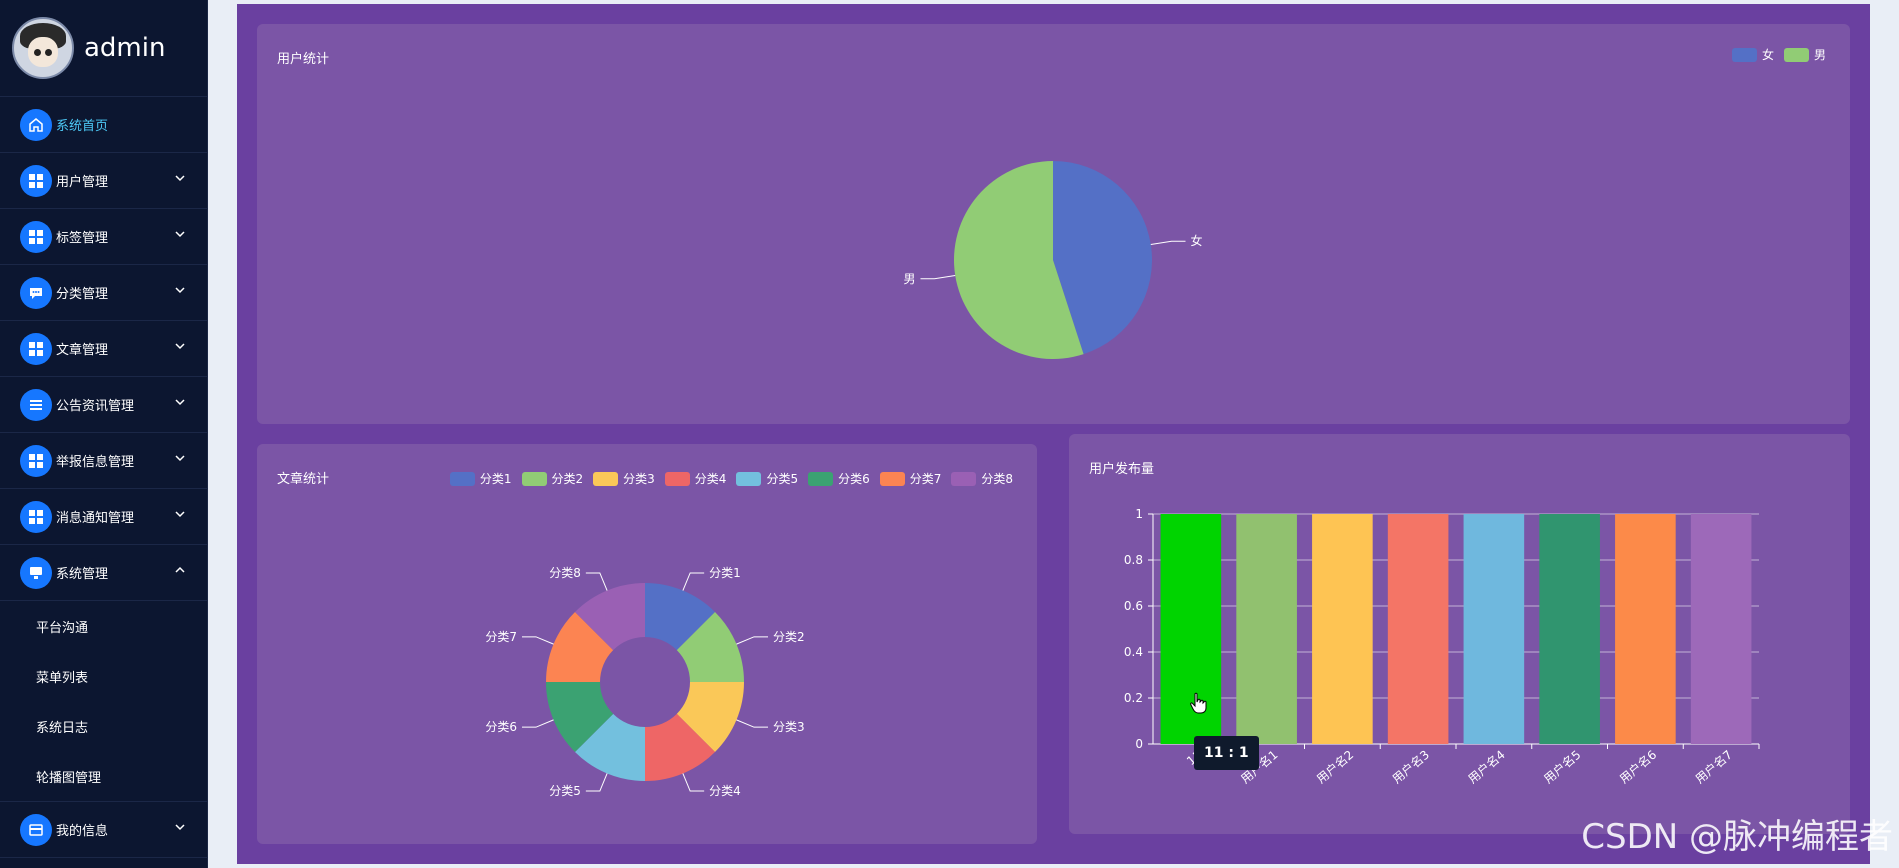 Image resolution: width=1899 pixels, height=868 pixels. I want to click on legend-label: 分类1, so click(495, 479).